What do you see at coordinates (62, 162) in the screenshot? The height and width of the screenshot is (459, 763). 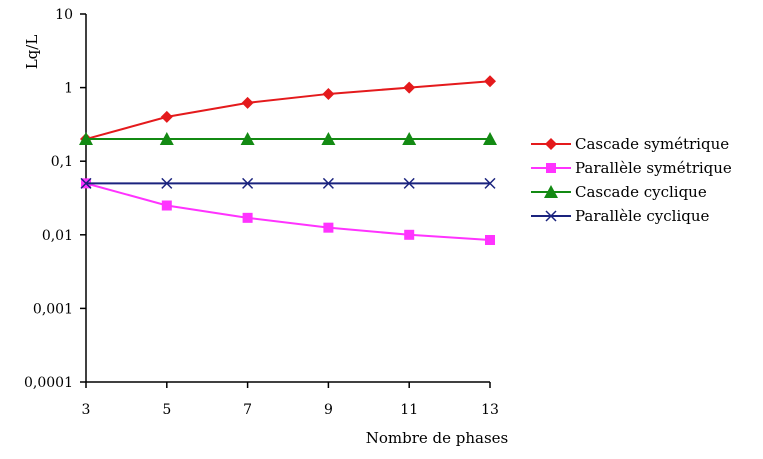 I see `y-tick-label: 0,1` at bounding box center [62, 162].